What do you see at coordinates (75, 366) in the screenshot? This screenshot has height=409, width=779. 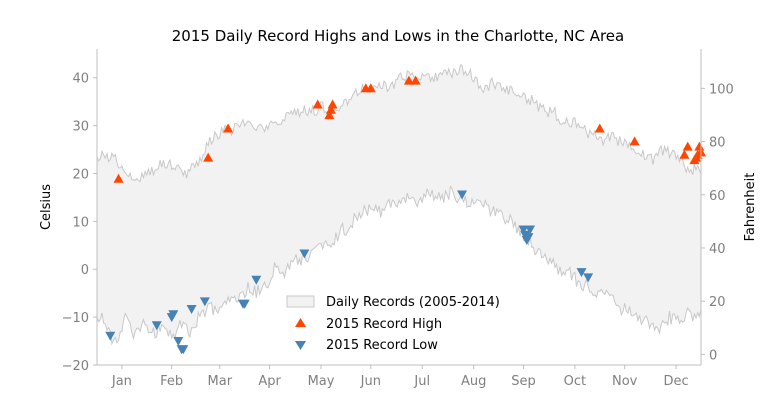 I see `y-tick-label: −20` at bounding box center [75, 366].